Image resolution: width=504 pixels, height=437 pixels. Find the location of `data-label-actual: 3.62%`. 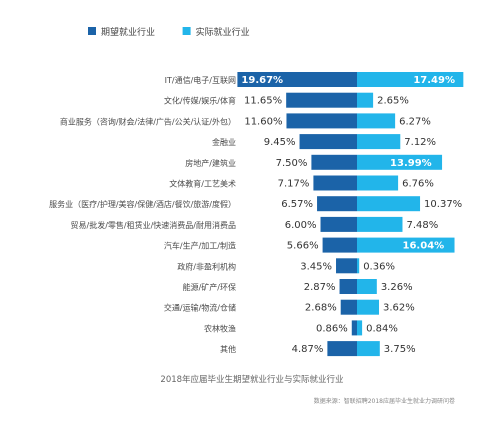

data-label-actual: 3.62% is located at coordinates (399, 308).